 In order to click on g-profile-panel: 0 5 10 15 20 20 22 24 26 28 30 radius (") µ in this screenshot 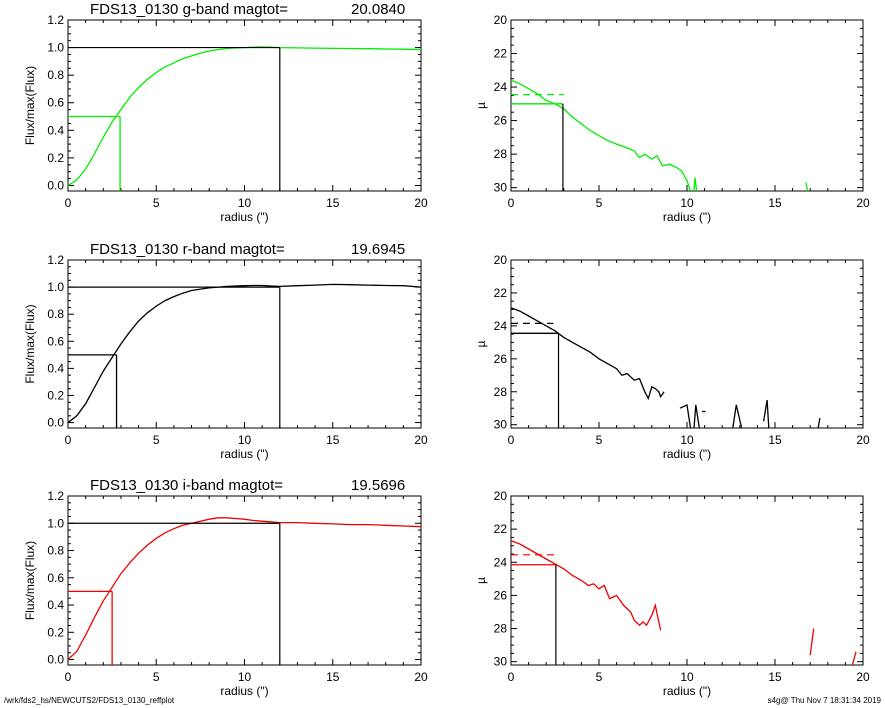, I will do `click(672, 118)`.